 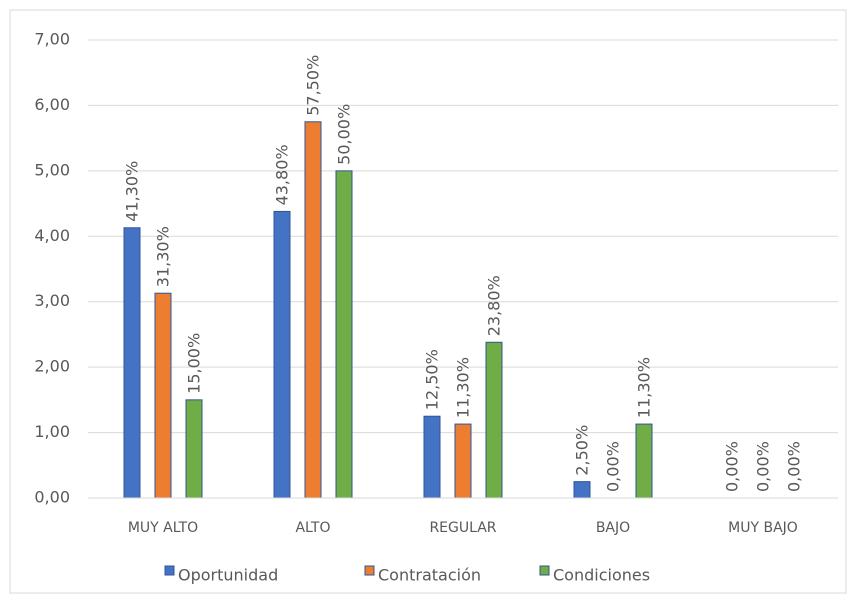 What do you see at coordinates (52, 497) in the screenshot?
I see `y-tick-label: 0,00` at bounding box center [52, 497].